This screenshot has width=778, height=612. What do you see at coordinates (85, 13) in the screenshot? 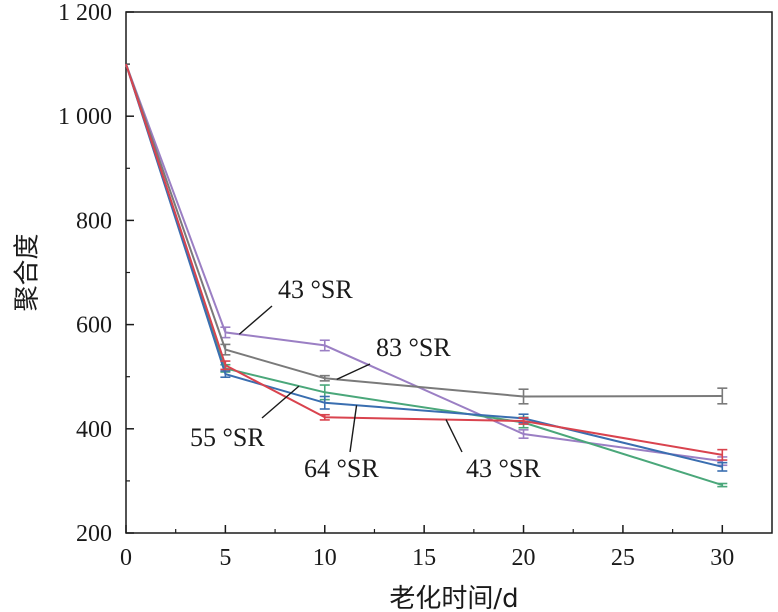
I see `y-tick-label: 1 200` at bounding box center [85, 13].